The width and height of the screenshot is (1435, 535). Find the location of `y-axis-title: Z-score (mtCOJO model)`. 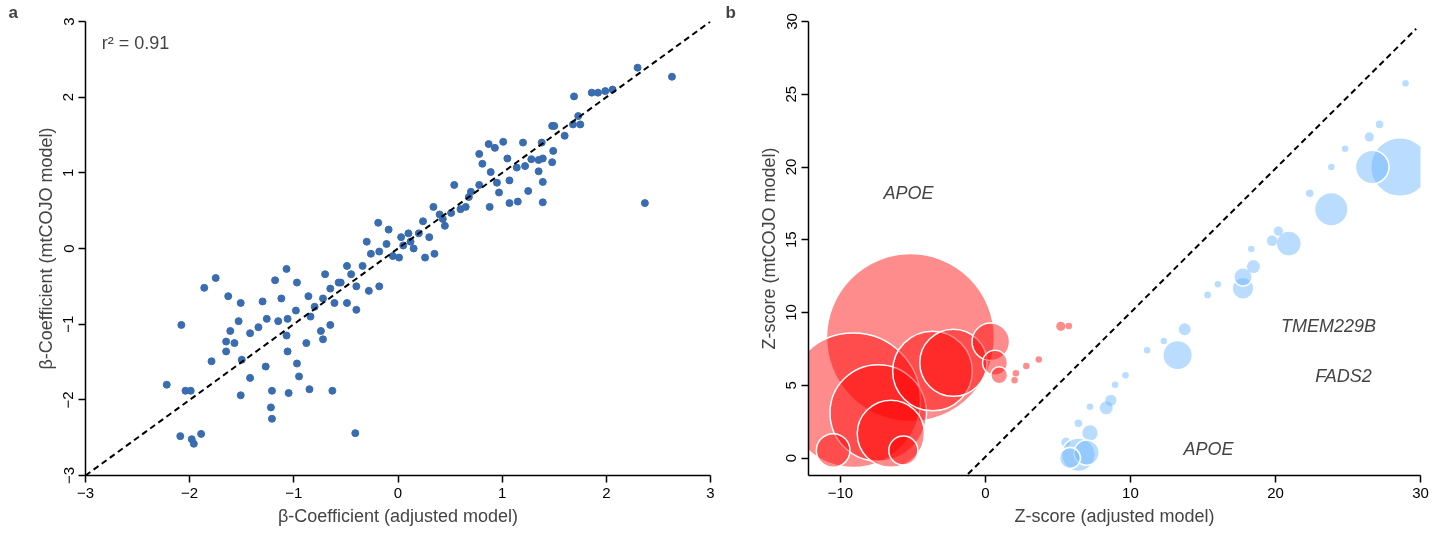

y-axis-title: Z-score (mtCOJO model) is located at coordinates (768, 248).